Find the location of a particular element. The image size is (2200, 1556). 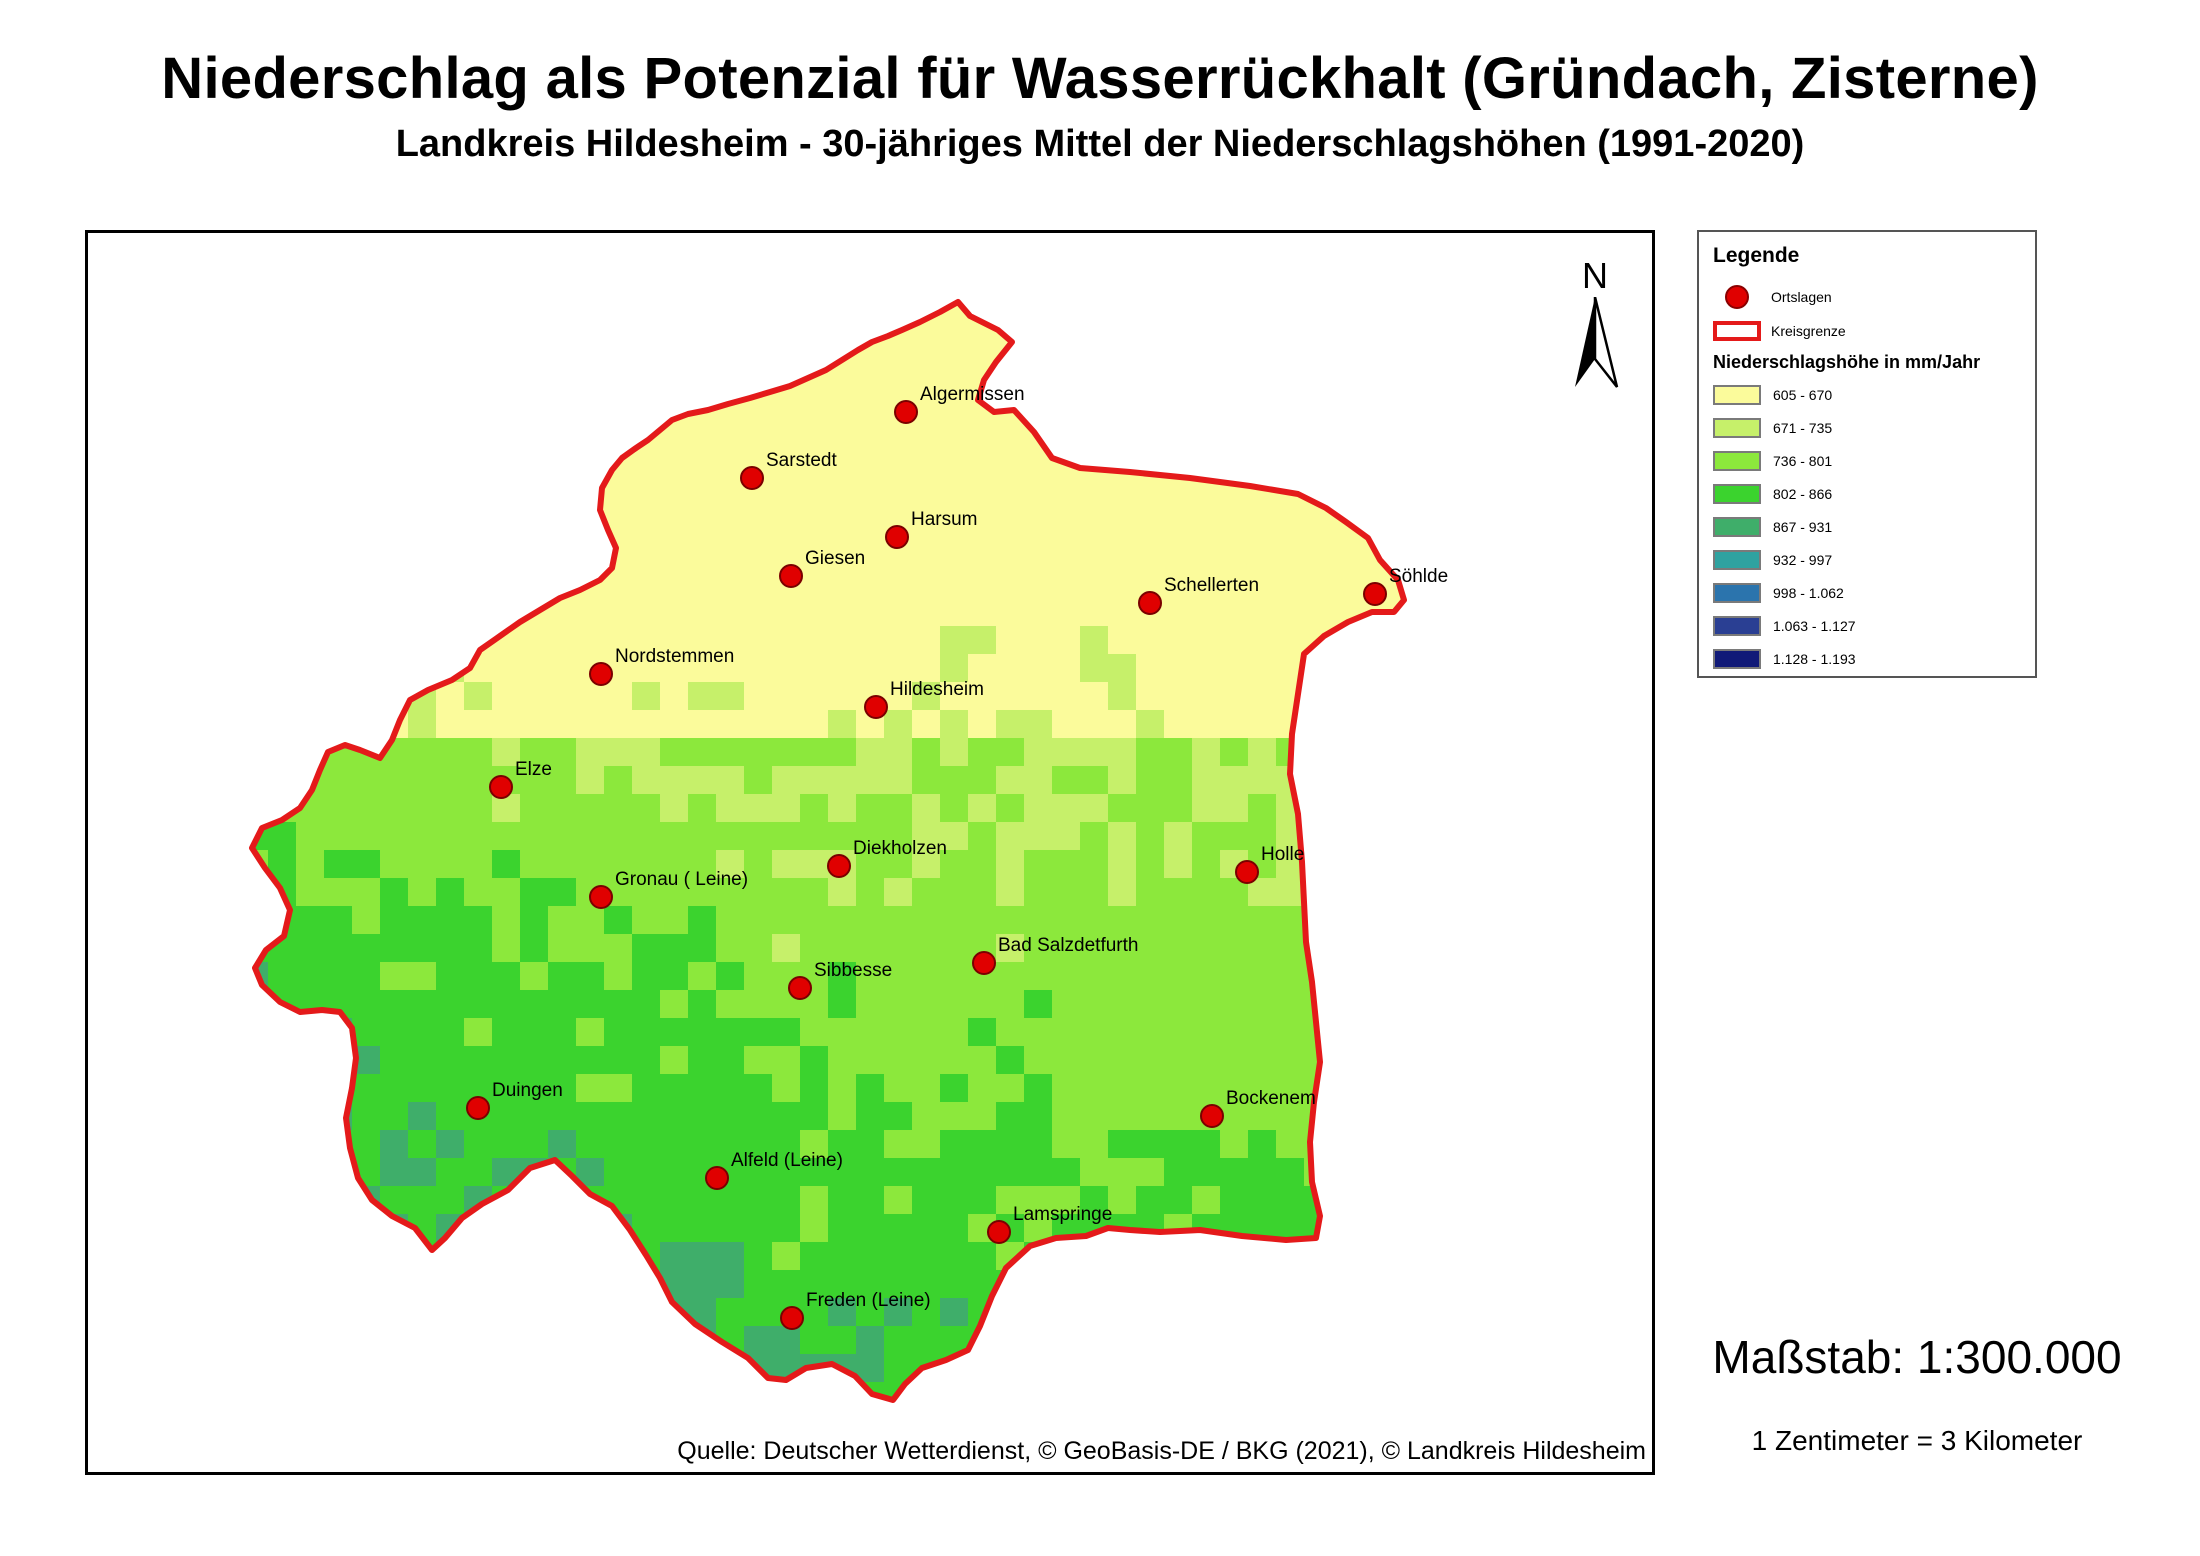

legend-class-row: 671 - 735 is located at coordinates (1772, 428).